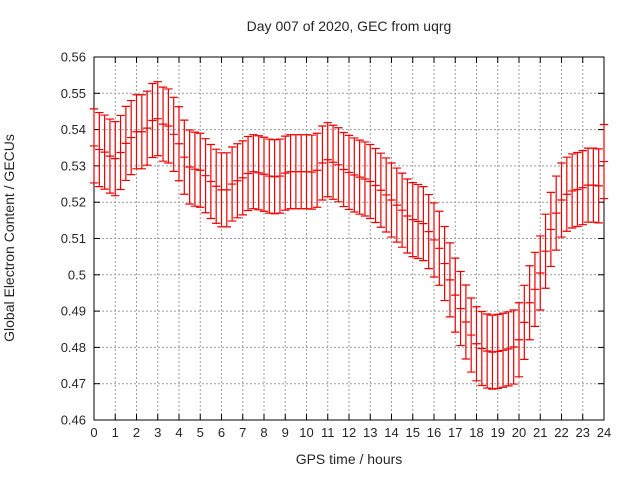 The width and height of the screenshot is (640, 480). I want to click on x-tick-label: 19, so click(498, 432).